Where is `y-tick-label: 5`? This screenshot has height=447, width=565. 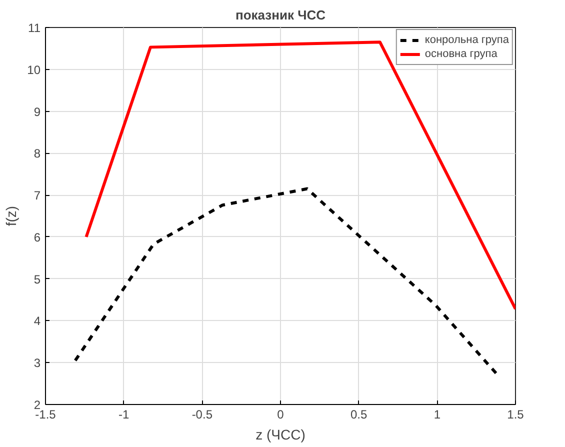
y-tick-label: 5 is located at coordinates (37, 279).